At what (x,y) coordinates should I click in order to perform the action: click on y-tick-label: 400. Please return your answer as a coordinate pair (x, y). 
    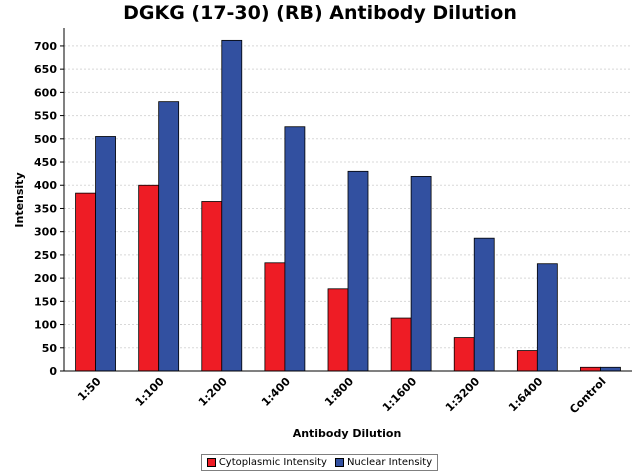
    Looking at the image, I should click on (45, 185).